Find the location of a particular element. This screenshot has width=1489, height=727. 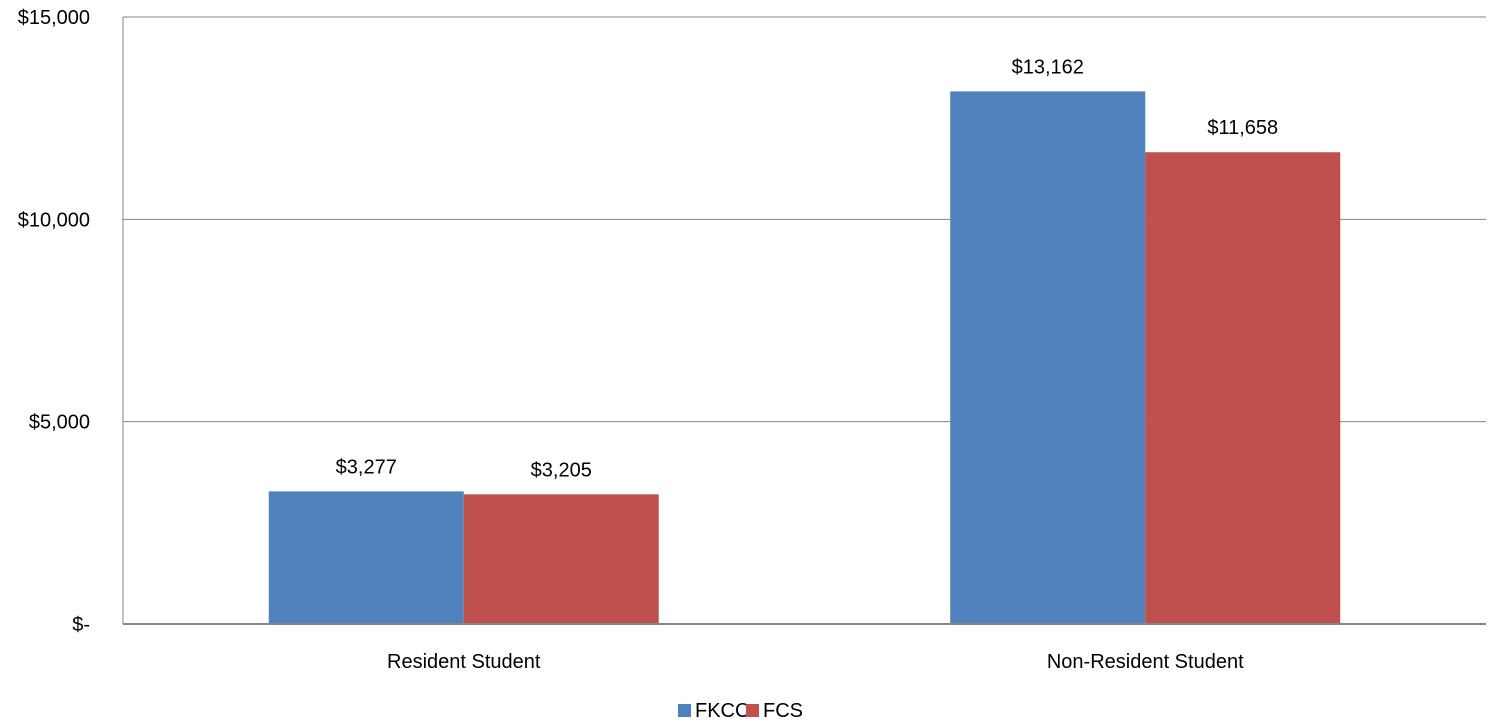

legend: FKCC FCS is located at coordinates (740, 711).